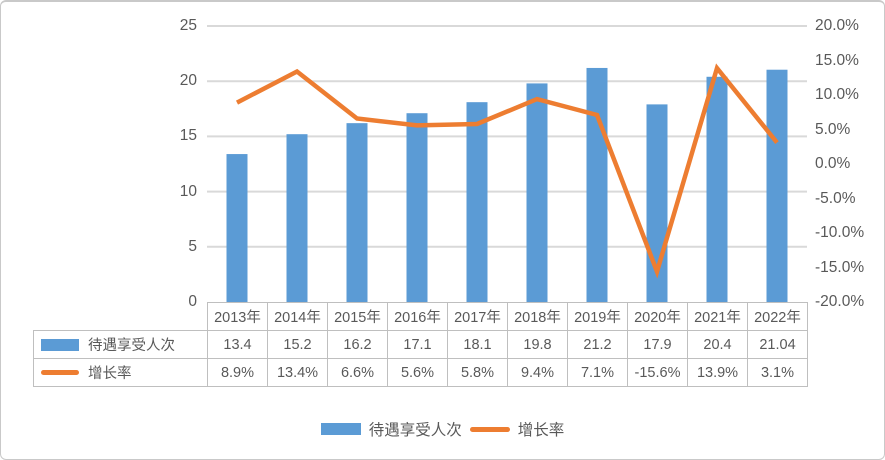 The height and width of the screenshot is (460, 885). I want to click on right-axis-tick: 10.0%, so click(837, 94).